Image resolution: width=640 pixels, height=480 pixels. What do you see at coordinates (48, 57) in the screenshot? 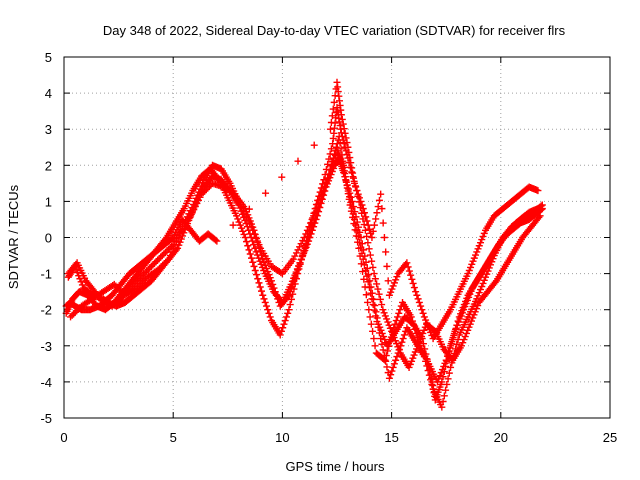
I see `y-tick-label: 5` at bounding box center [48, 57].